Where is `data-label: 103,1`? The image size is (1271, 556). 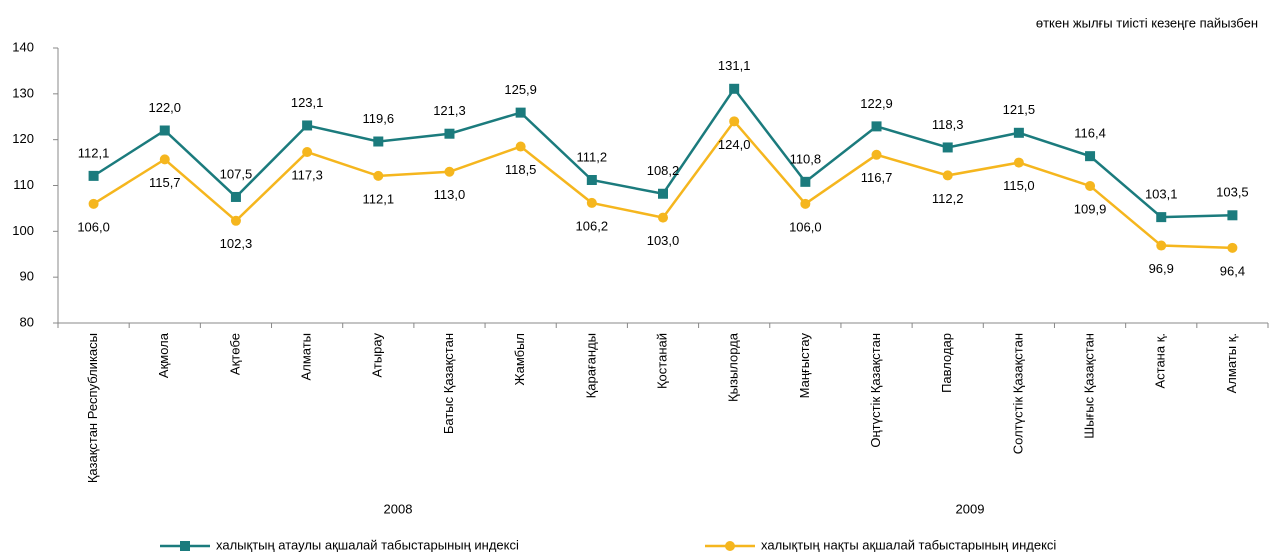 data-label: 103,1 is located at coordinates (1161, 194).